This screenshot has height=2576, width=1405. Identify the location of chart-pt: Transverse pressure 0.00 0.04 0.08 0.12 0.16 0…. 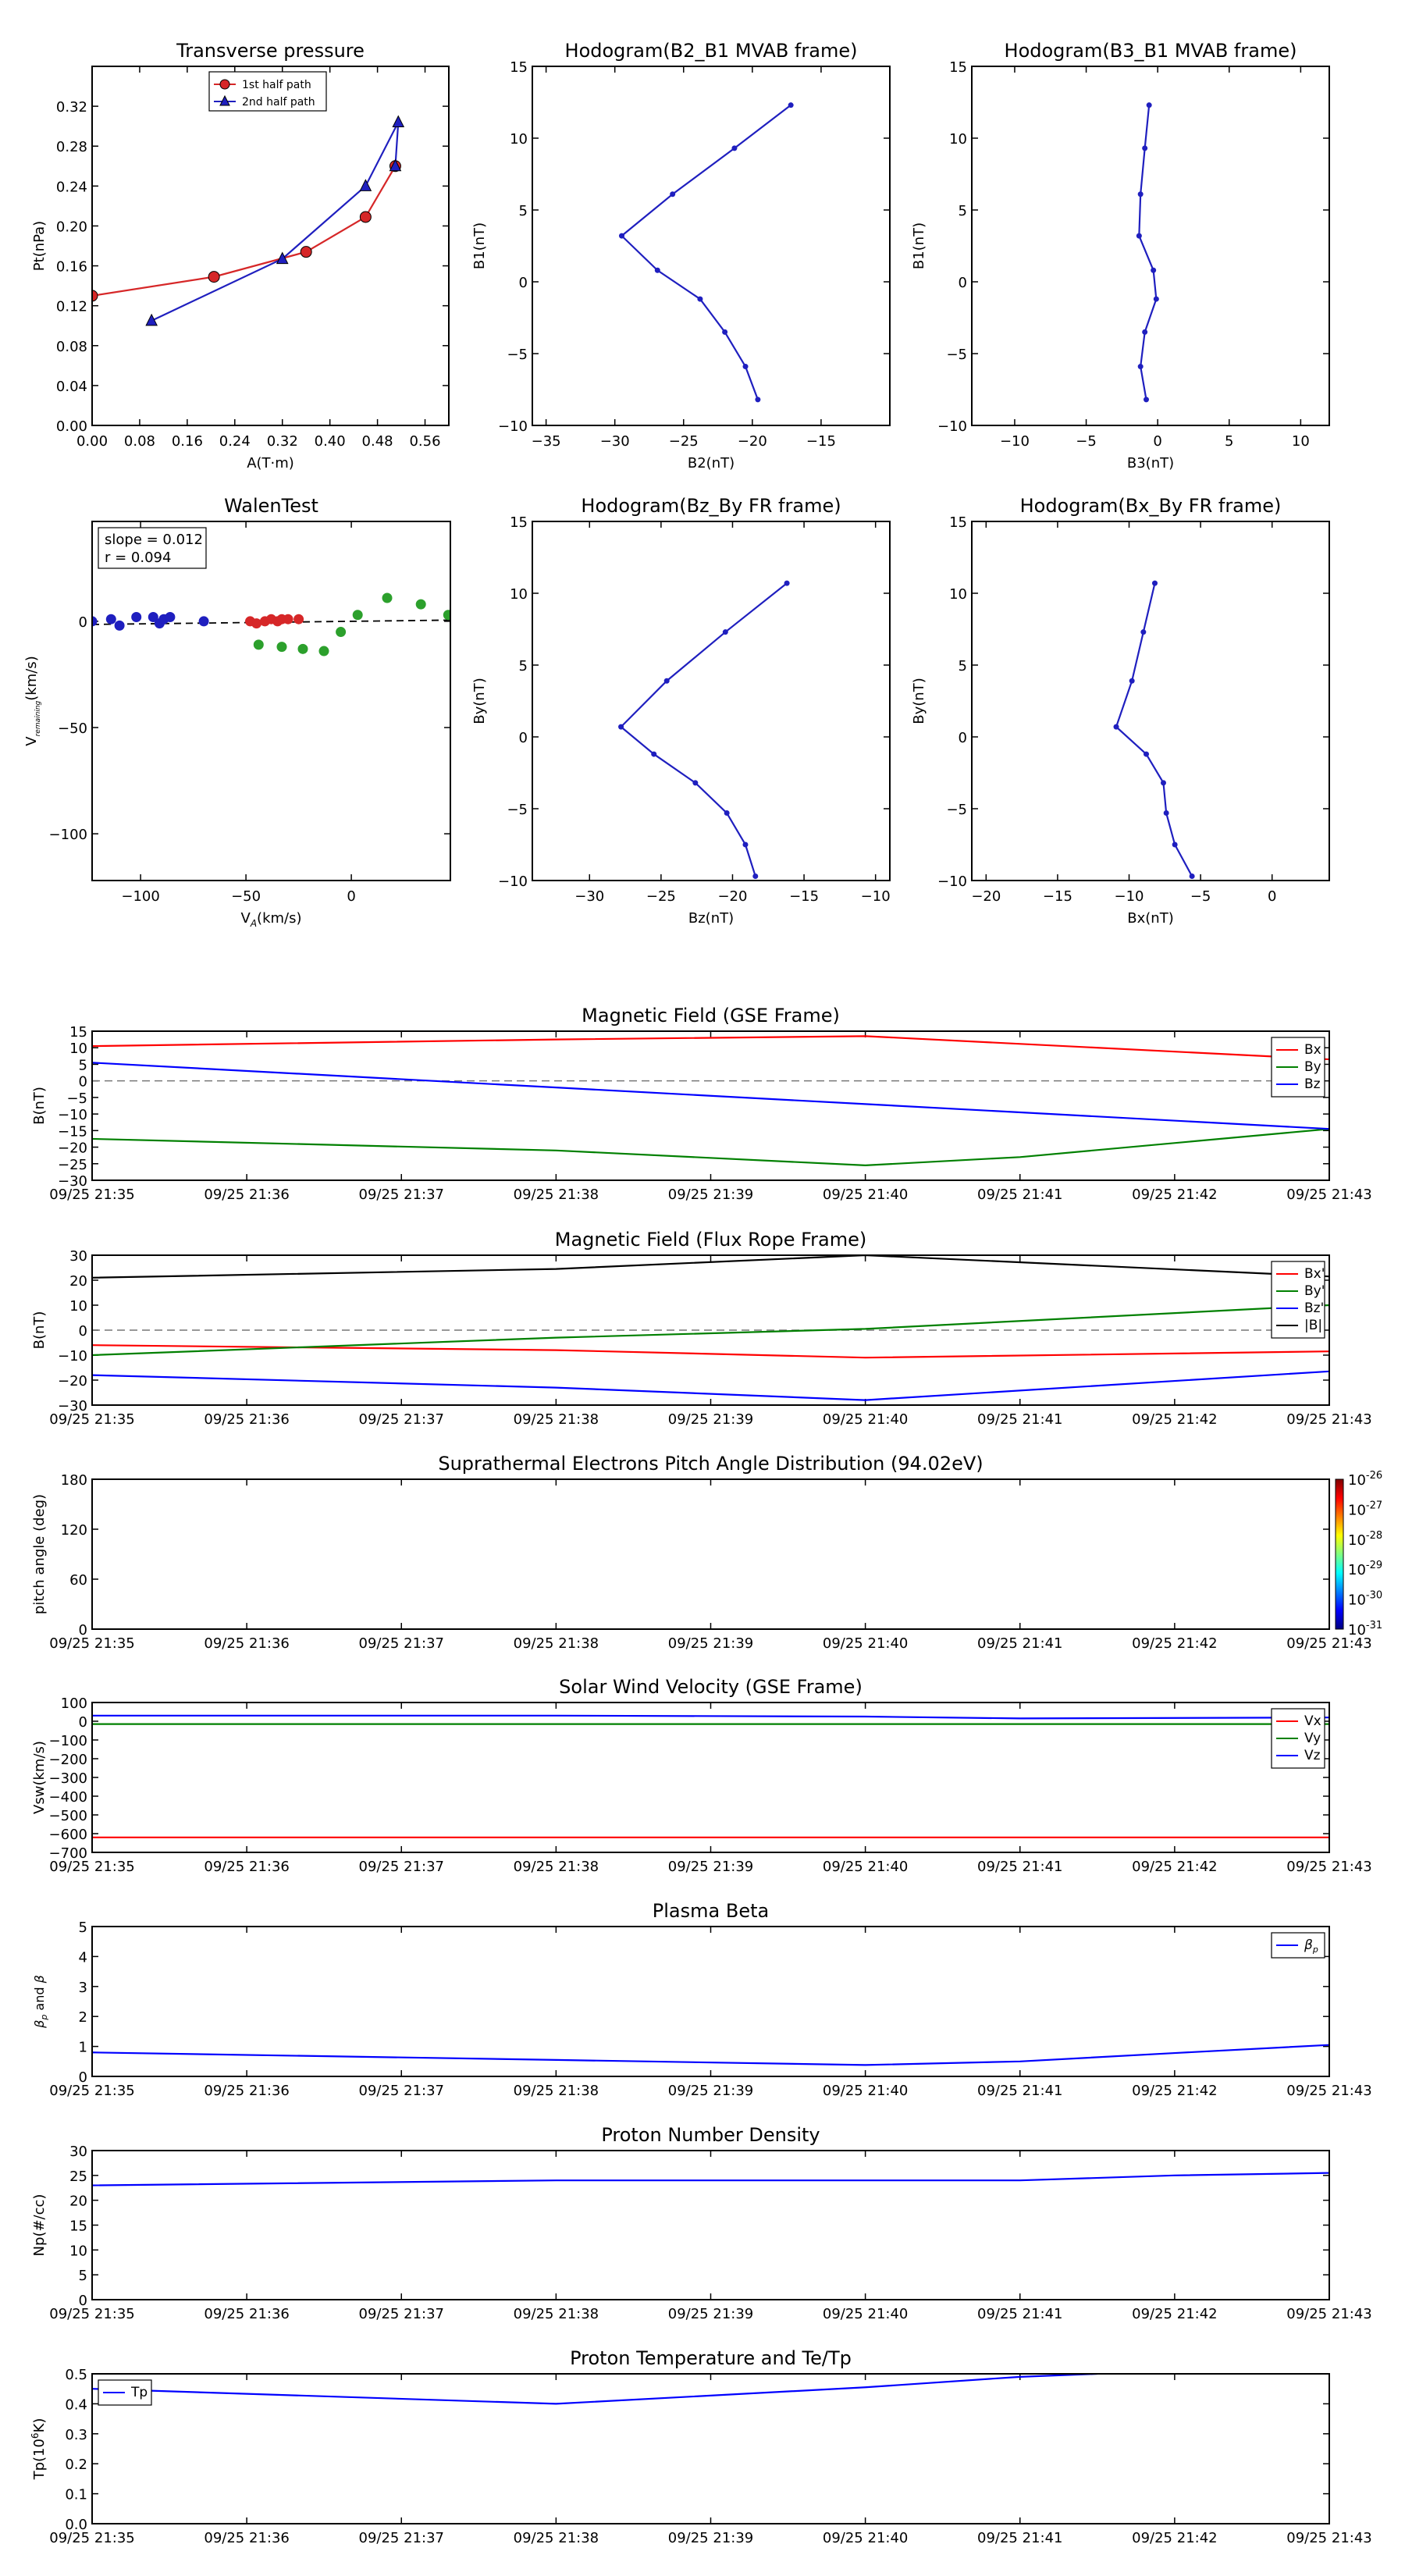
(241, 255).